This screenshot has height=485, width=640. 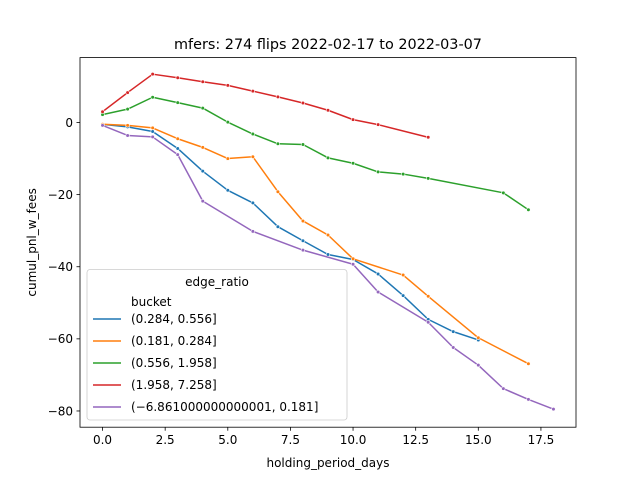 What do you see at coordinates (151, 302) in the screenshot?
I see `legend-subtitle: bucket` at bounding box center [151, 302].